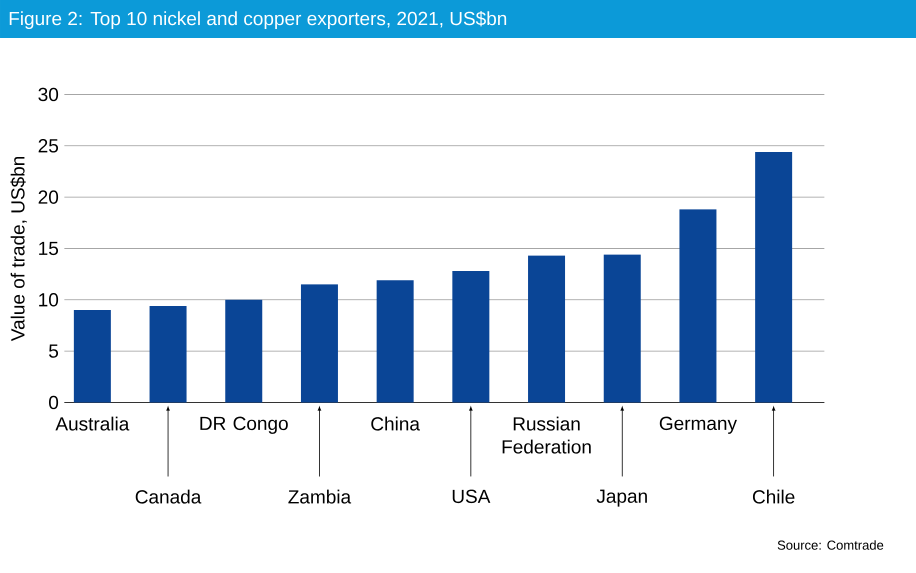 The image size is (916, 573). Describe the element at coordinates (48, 197) in the screenshot. I see `y-tick-label: 20` at that location.